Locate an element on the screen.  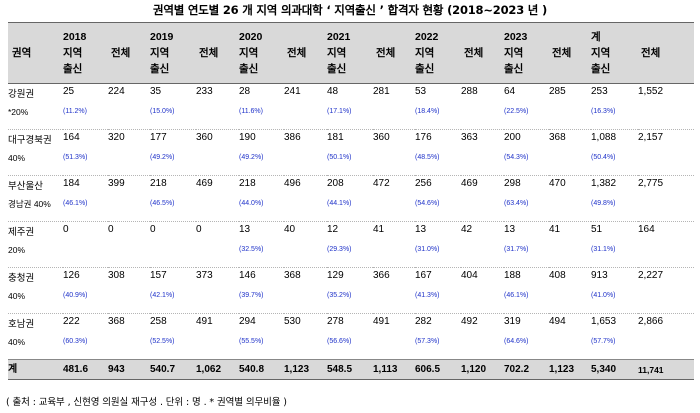
local-cell: 208 (44.1%) is located at coordinates (350, 198).